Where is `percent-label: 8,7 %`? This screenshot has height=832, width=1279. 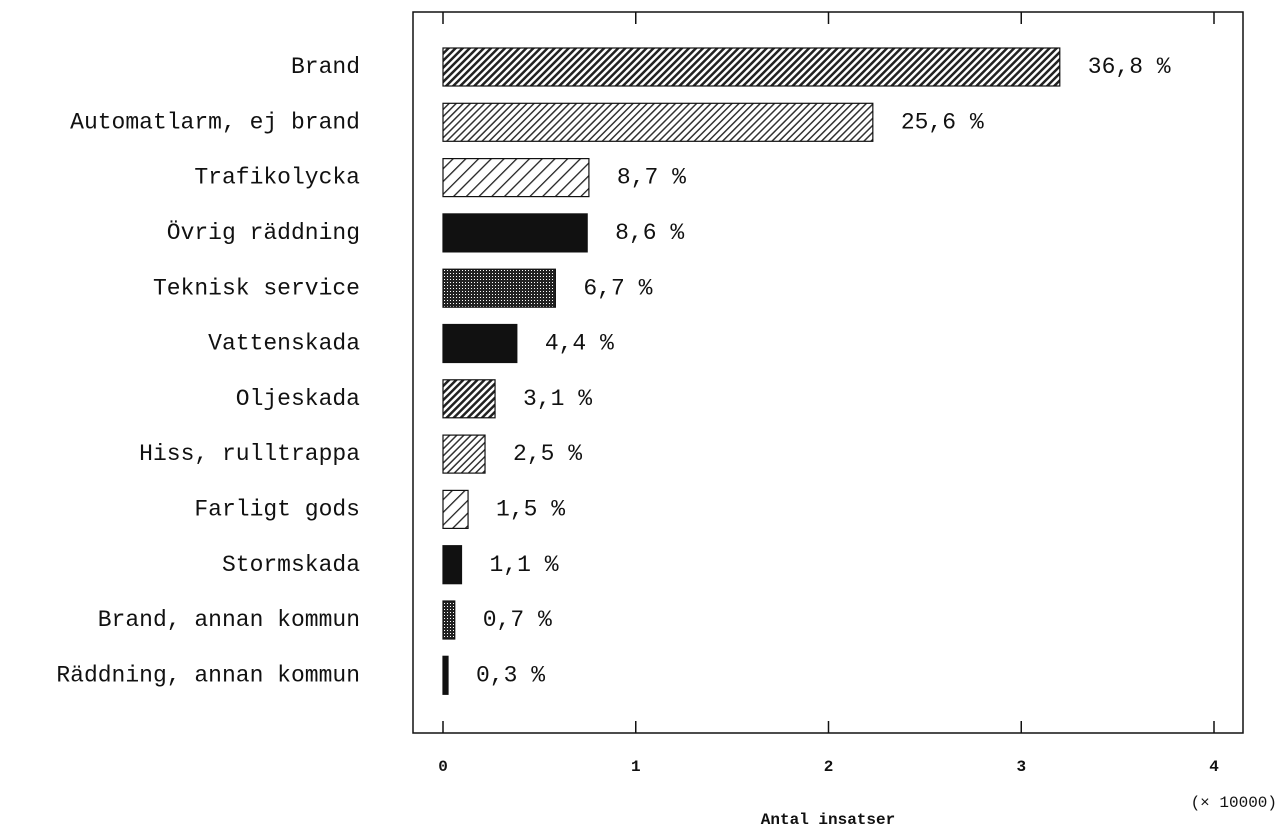
percent-label: 8,7 % is located at coordinates (651, 178).